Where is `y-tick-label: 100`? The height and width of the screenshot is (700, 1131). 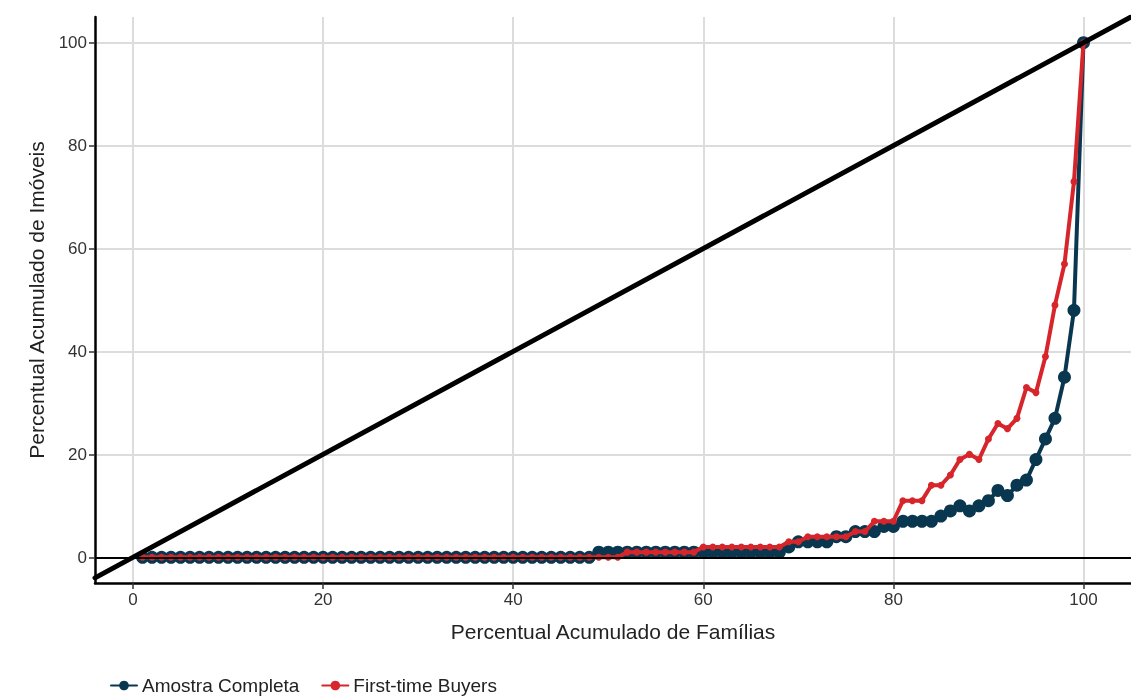
y-tick-label: 100 is located at coordinates (72, 43).